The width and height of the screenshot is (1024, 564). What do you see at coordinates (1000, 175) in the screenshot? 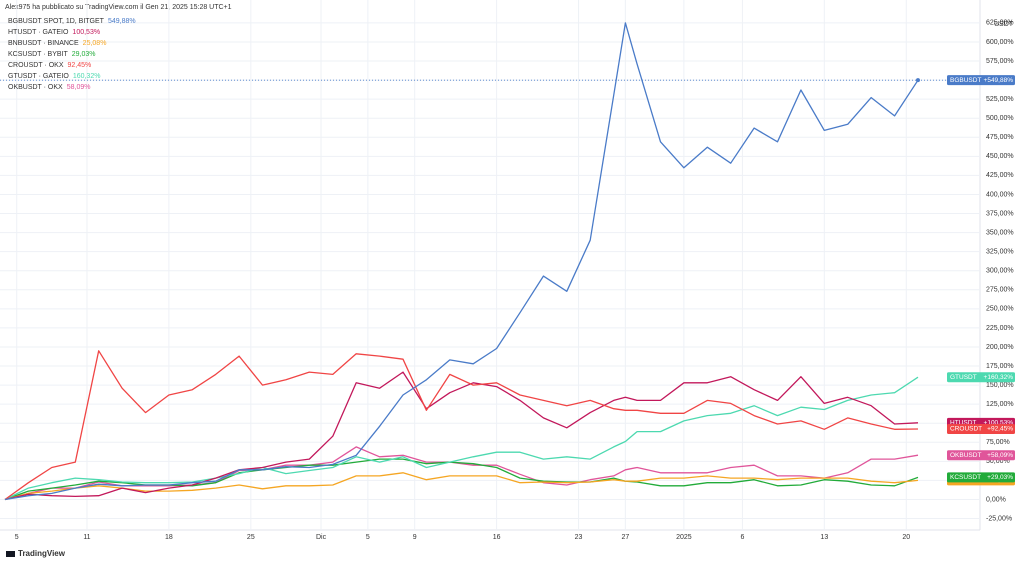
I see `y-tick-label: 425,00%` at bounding box center [1000, 175].